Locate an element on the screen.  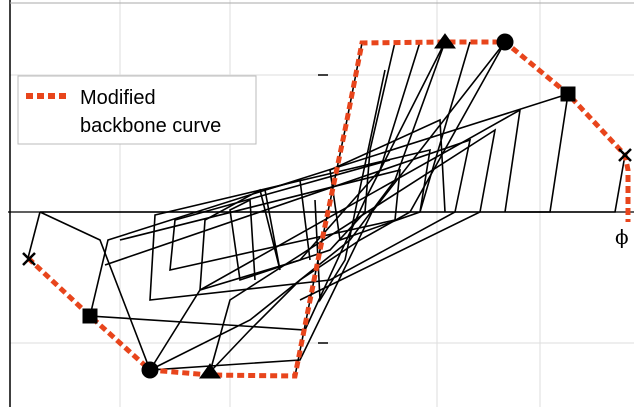
legend-label: backbone curve is located at coordinates (150, 126).